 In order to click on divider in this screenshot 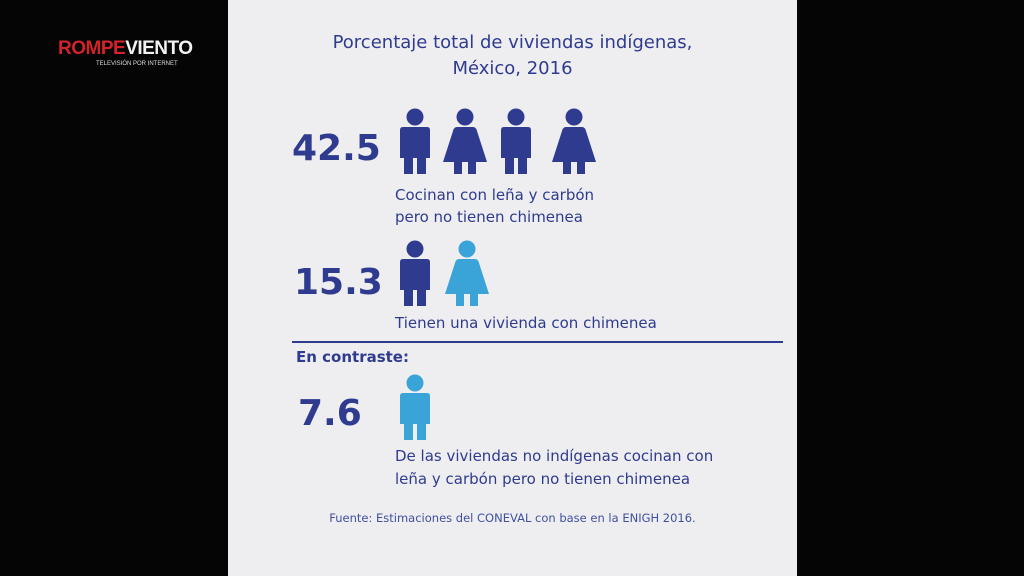, I will do `click(537, 342)`.